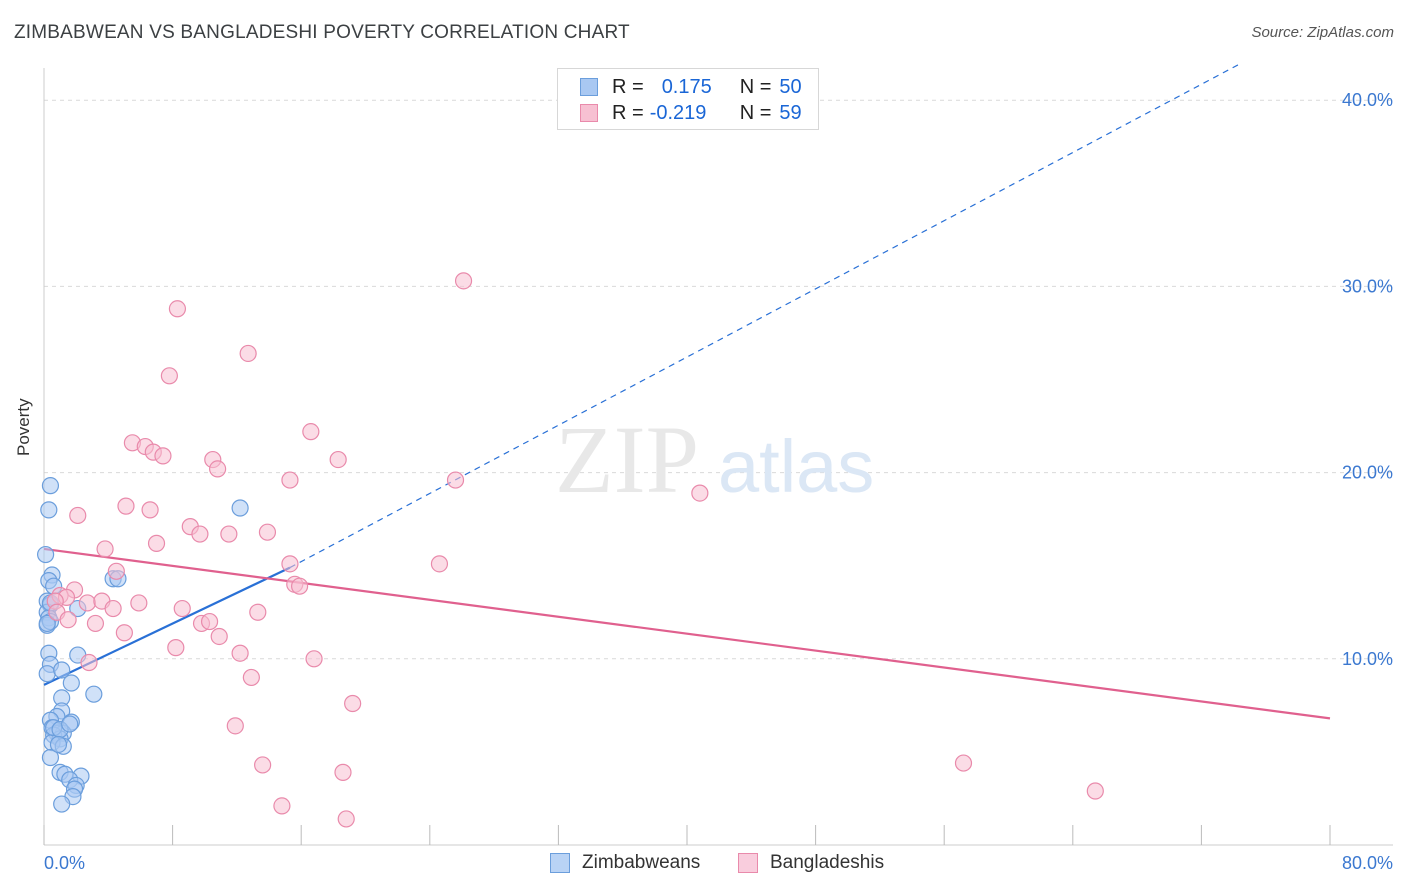 This screenshot has height=892, width=1406. I want to click on legend-row-bangladeshis: R = -0.219 N = 59, so click(691, 113).